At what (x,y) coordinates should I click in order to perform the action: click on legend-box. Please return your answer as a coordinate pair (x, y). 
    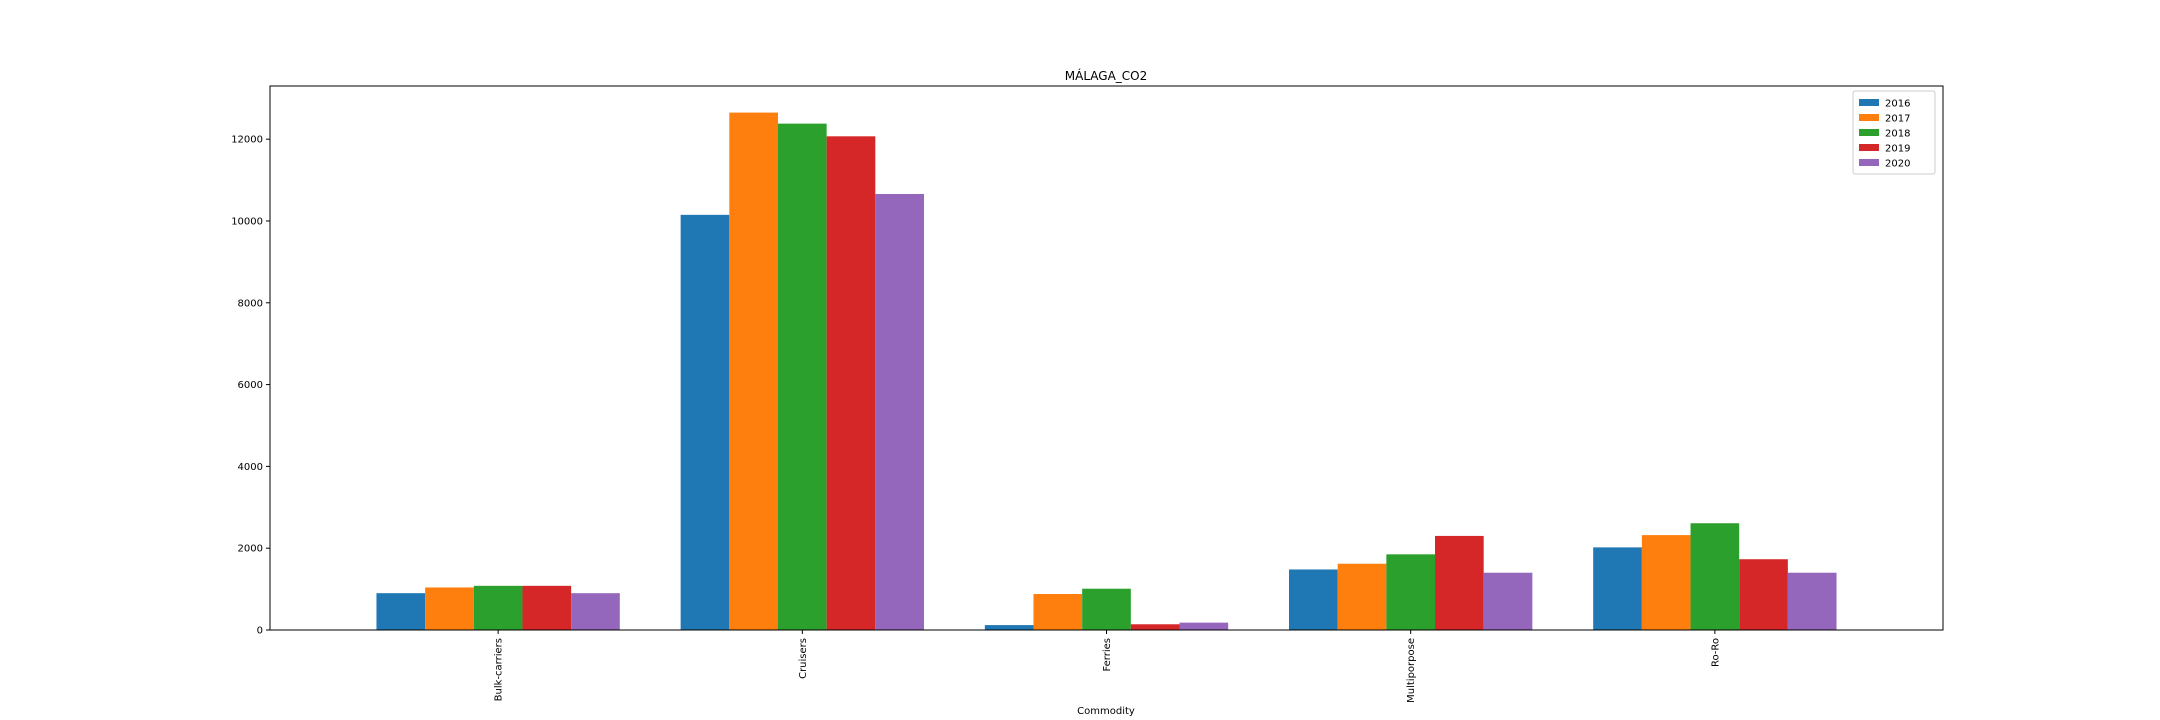
    Looking at the image, I should click on (1894, 132).